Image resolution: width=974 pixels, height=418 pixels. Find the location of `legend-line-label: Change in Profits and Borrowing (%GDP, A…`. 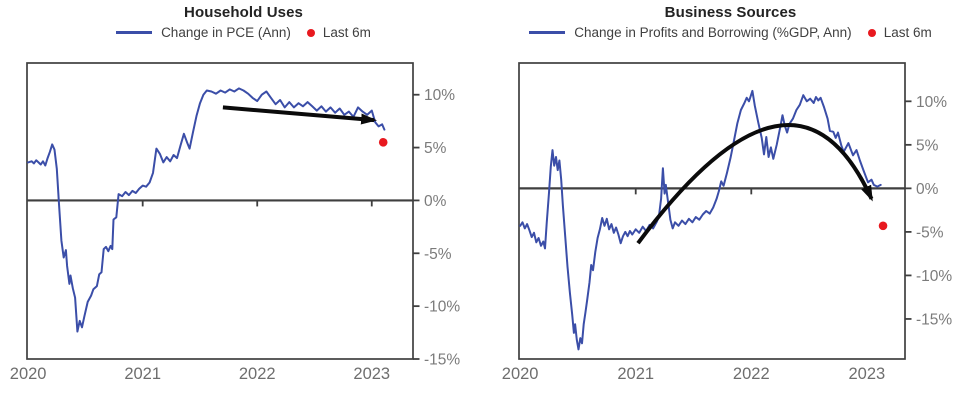

legend-line-label: Change in Profits and Borrowing (%GDP, A… is located at coordinates (713, 32).